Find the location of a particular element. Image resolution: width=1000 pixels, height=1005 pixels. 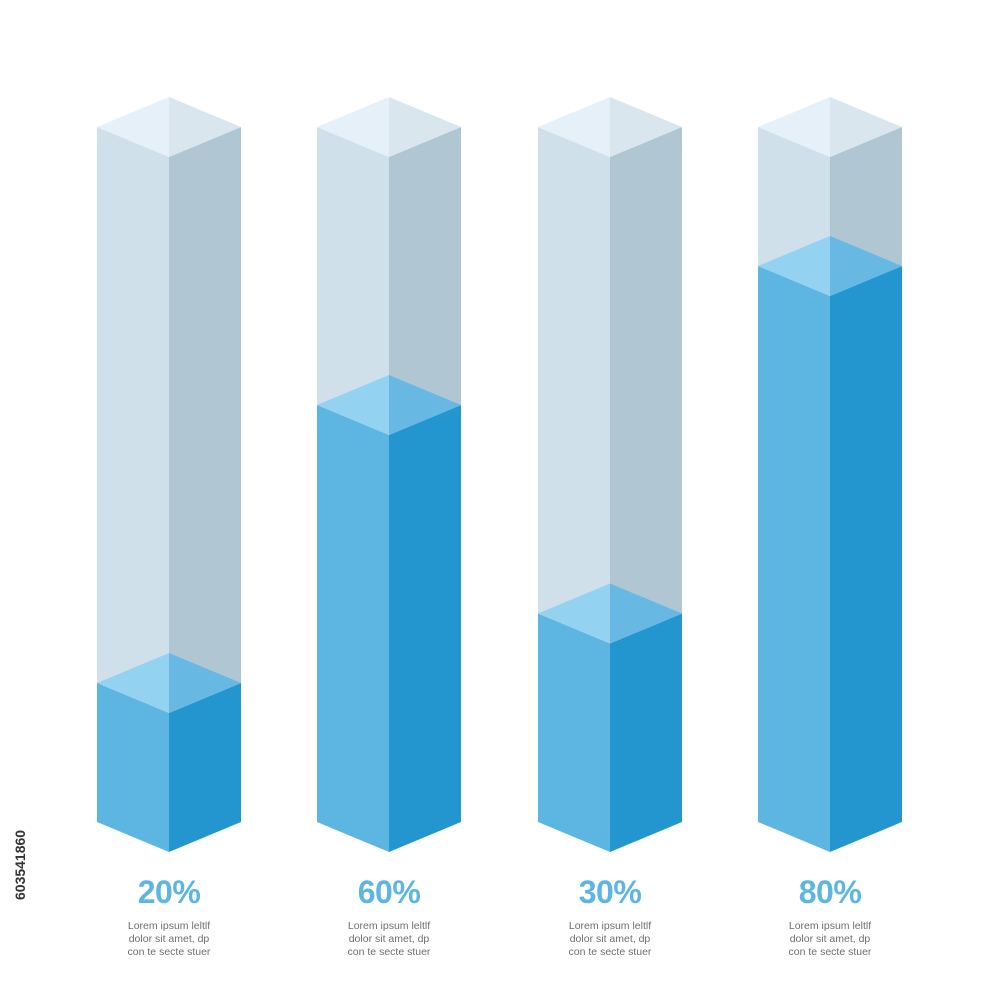

bar-value-label: 80% is located at coordinates (830, 892).